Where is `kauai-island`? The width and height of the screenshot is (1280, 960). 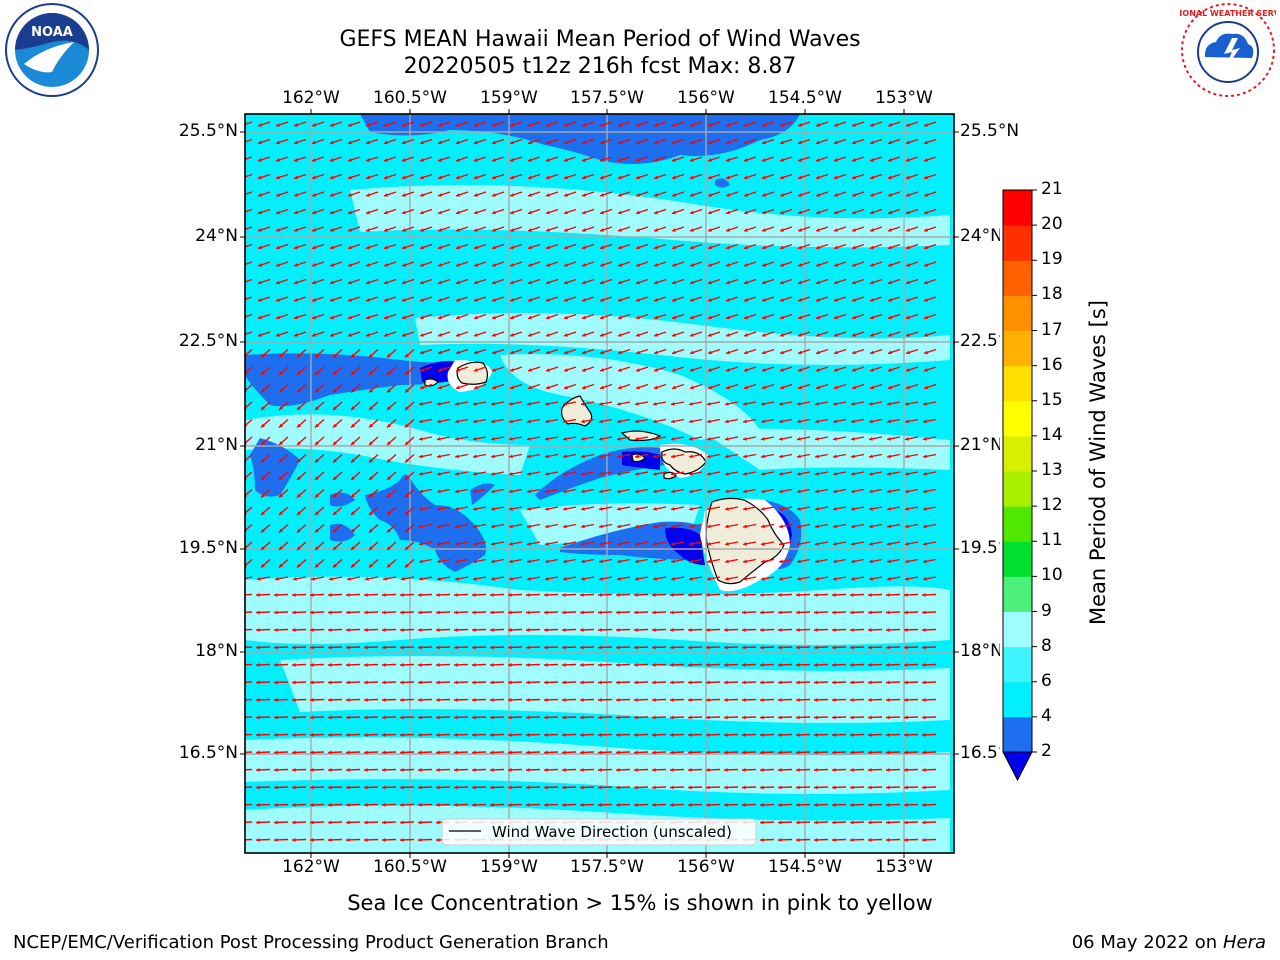 kauai-island is located at coordinates (472, 373).